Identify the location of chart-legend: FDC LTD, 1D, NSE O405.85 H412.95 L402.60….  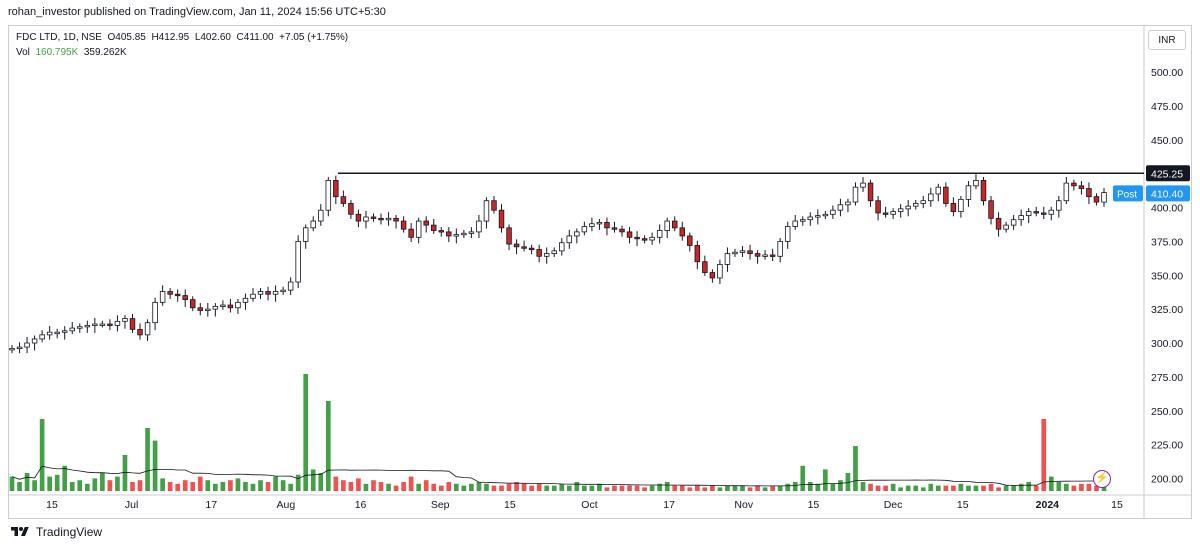
(182, 45).